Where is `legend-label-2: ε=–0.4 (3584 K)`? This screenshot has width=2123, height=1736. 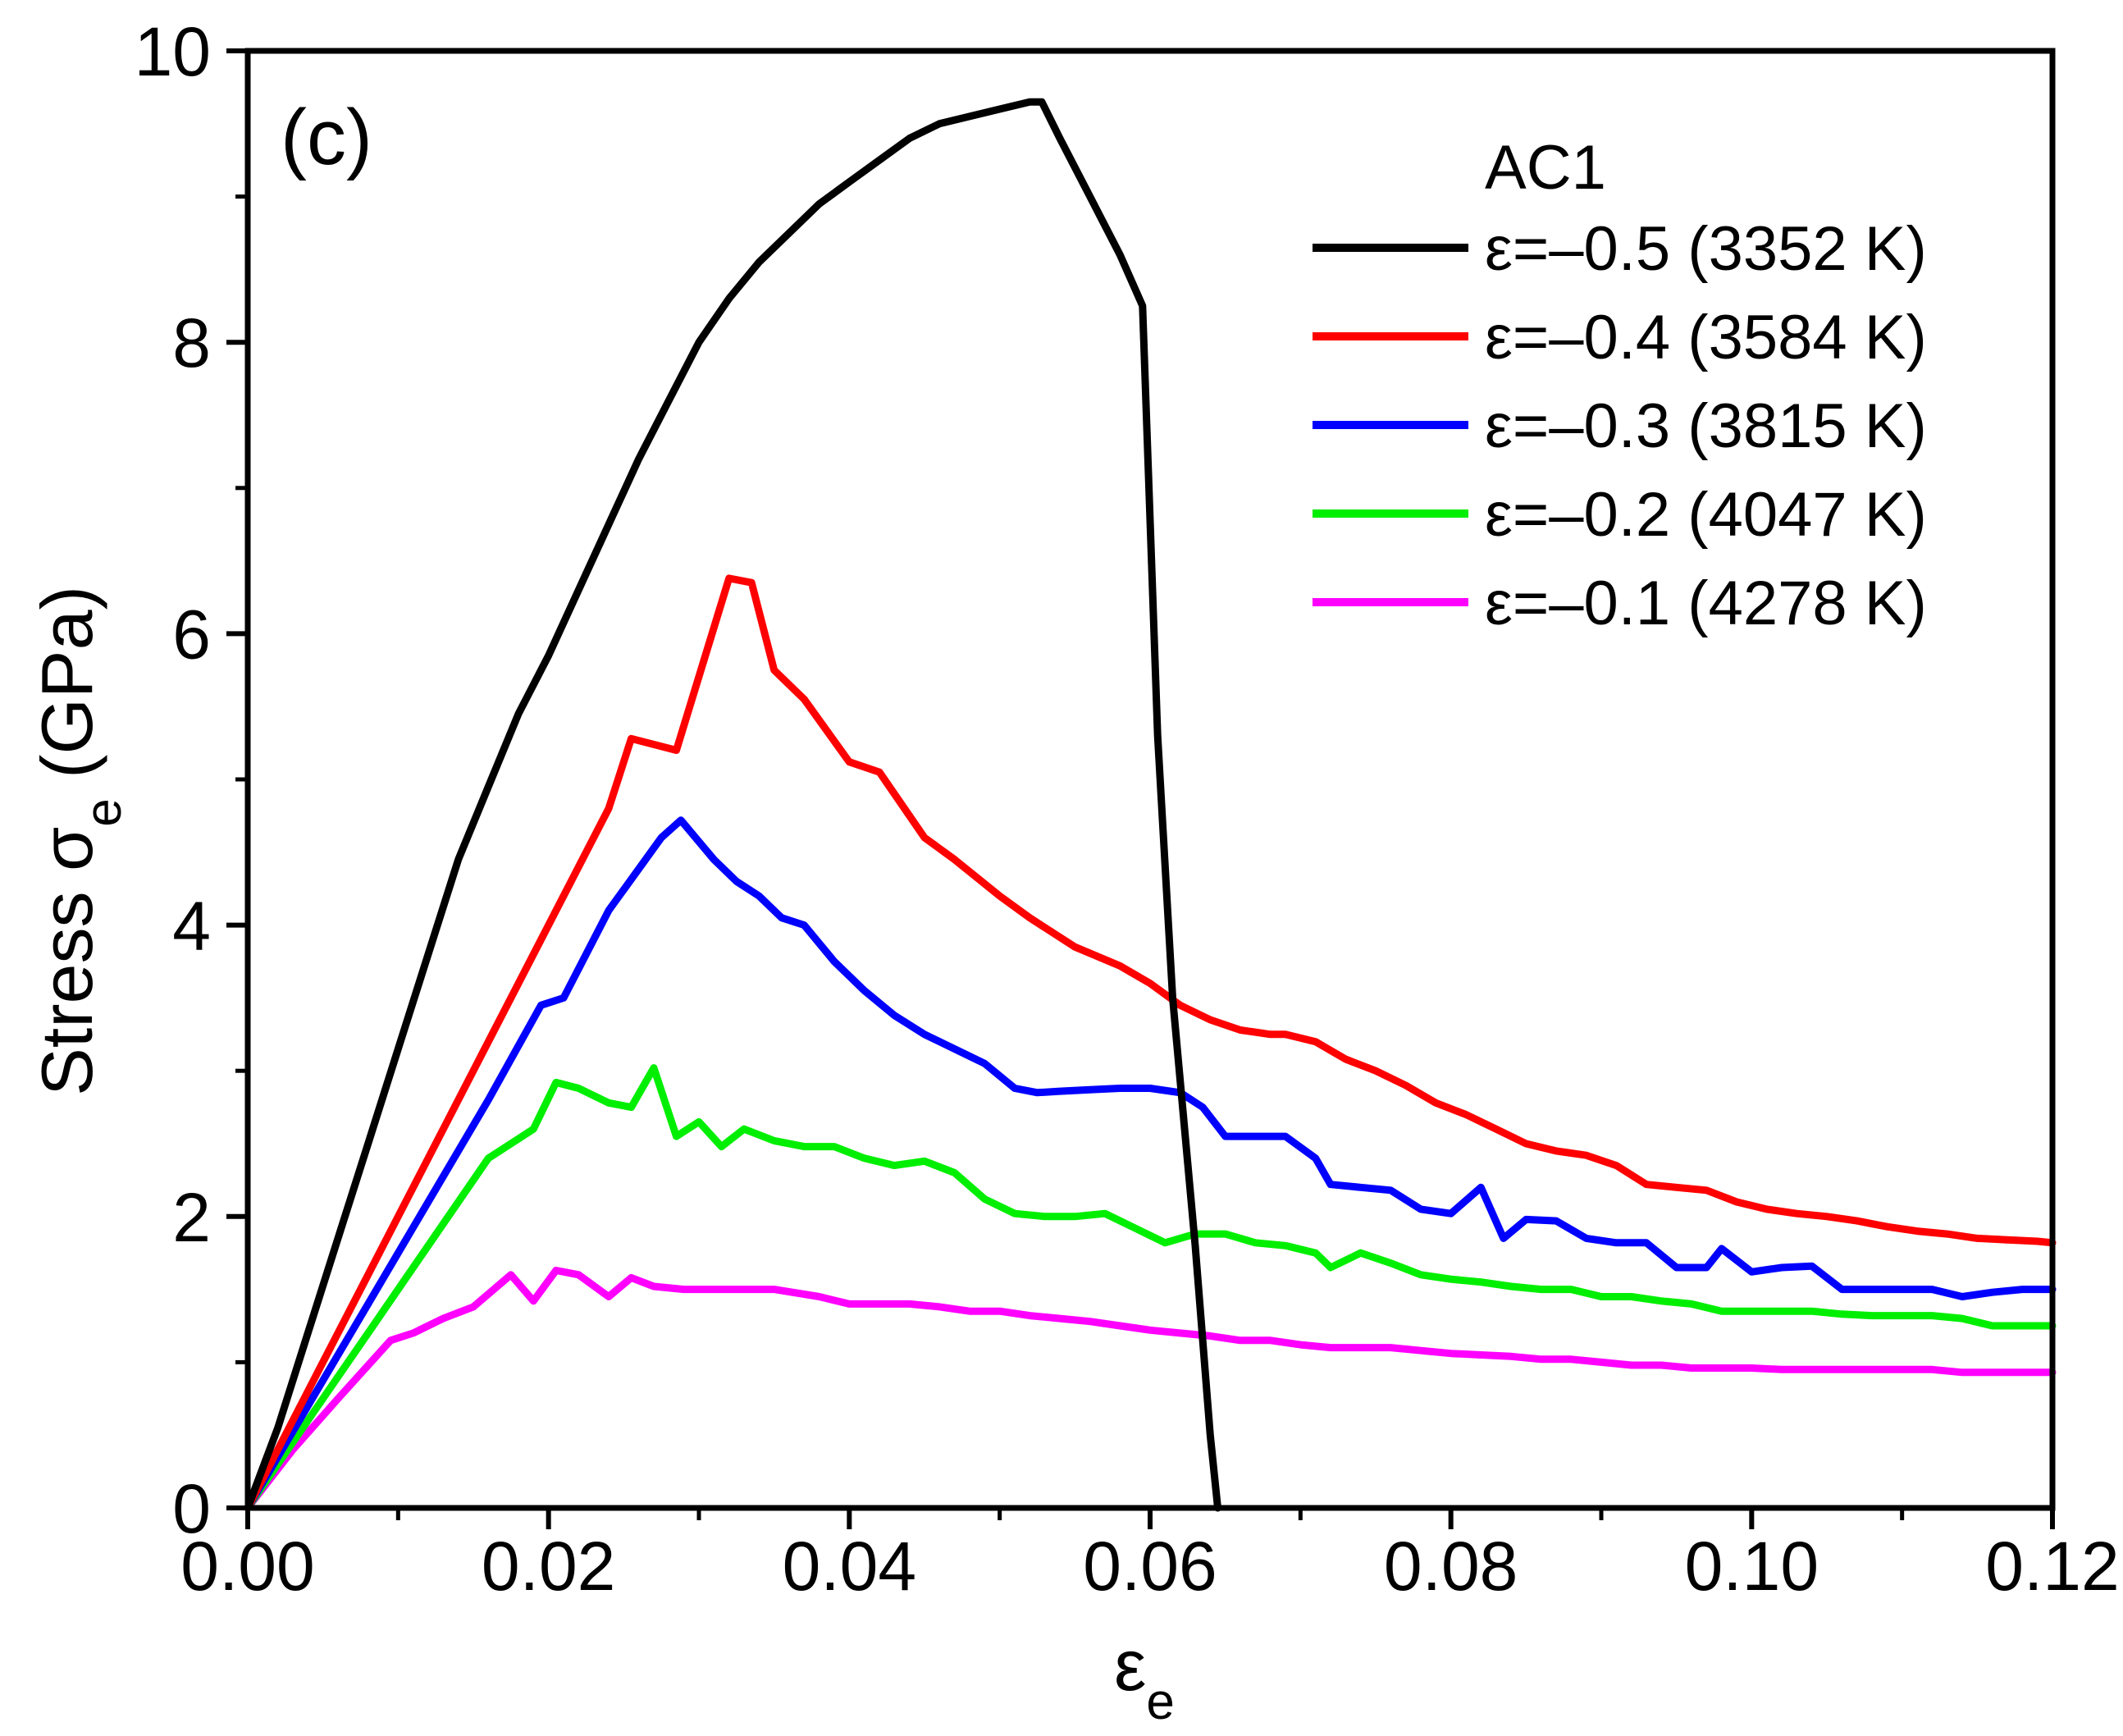 legend-label-2: ε=–0.4 (3584 K) is located at coordinates (1706, 337).